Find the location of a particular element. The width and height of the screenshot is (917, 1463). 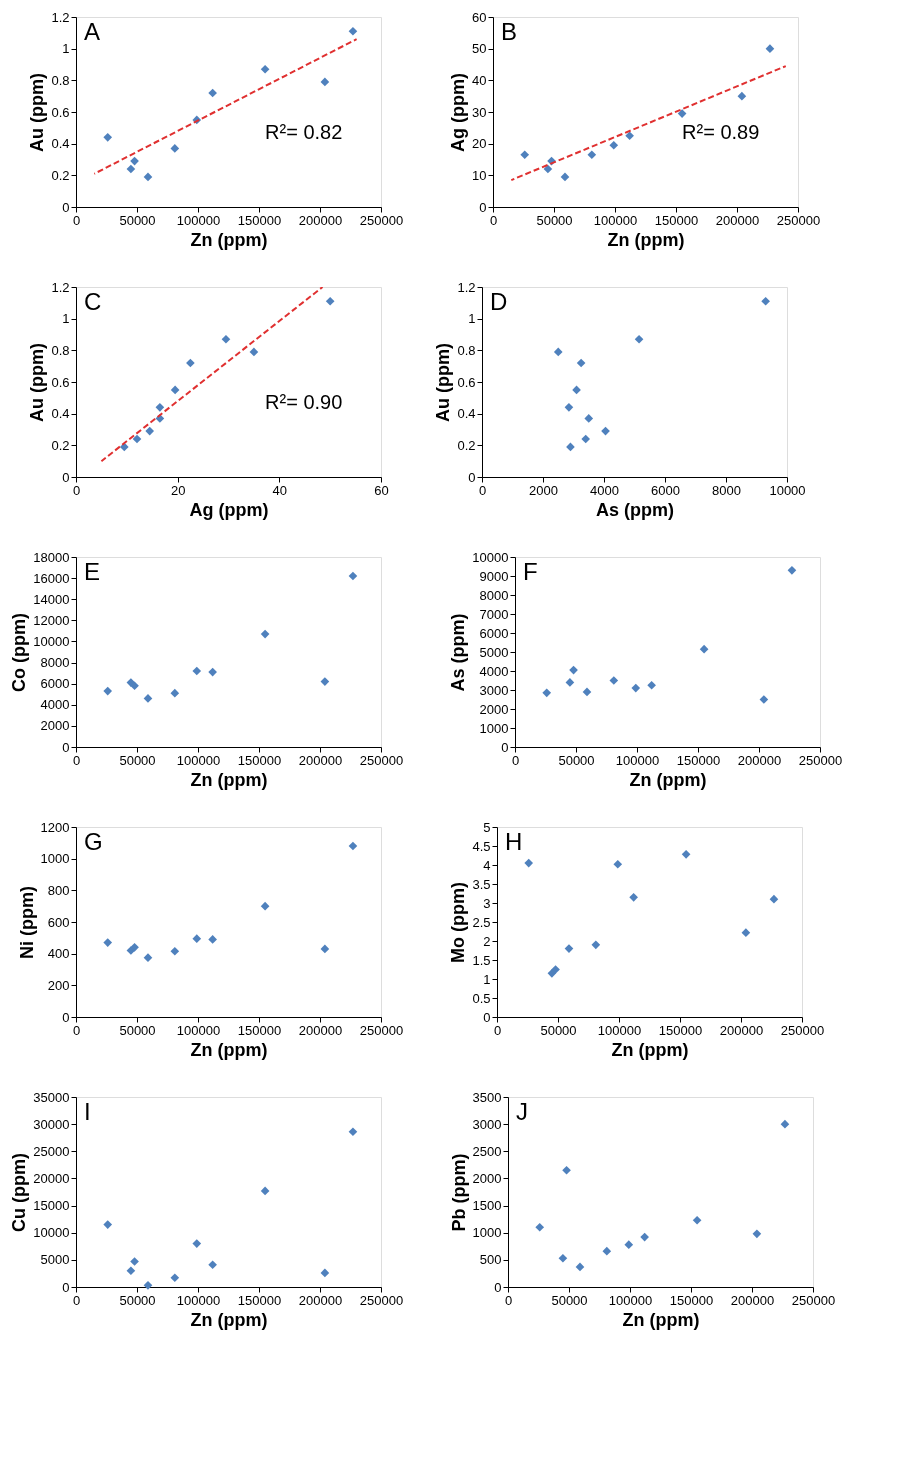

x-tick-label: 20 is located at coordinates (178, 490).